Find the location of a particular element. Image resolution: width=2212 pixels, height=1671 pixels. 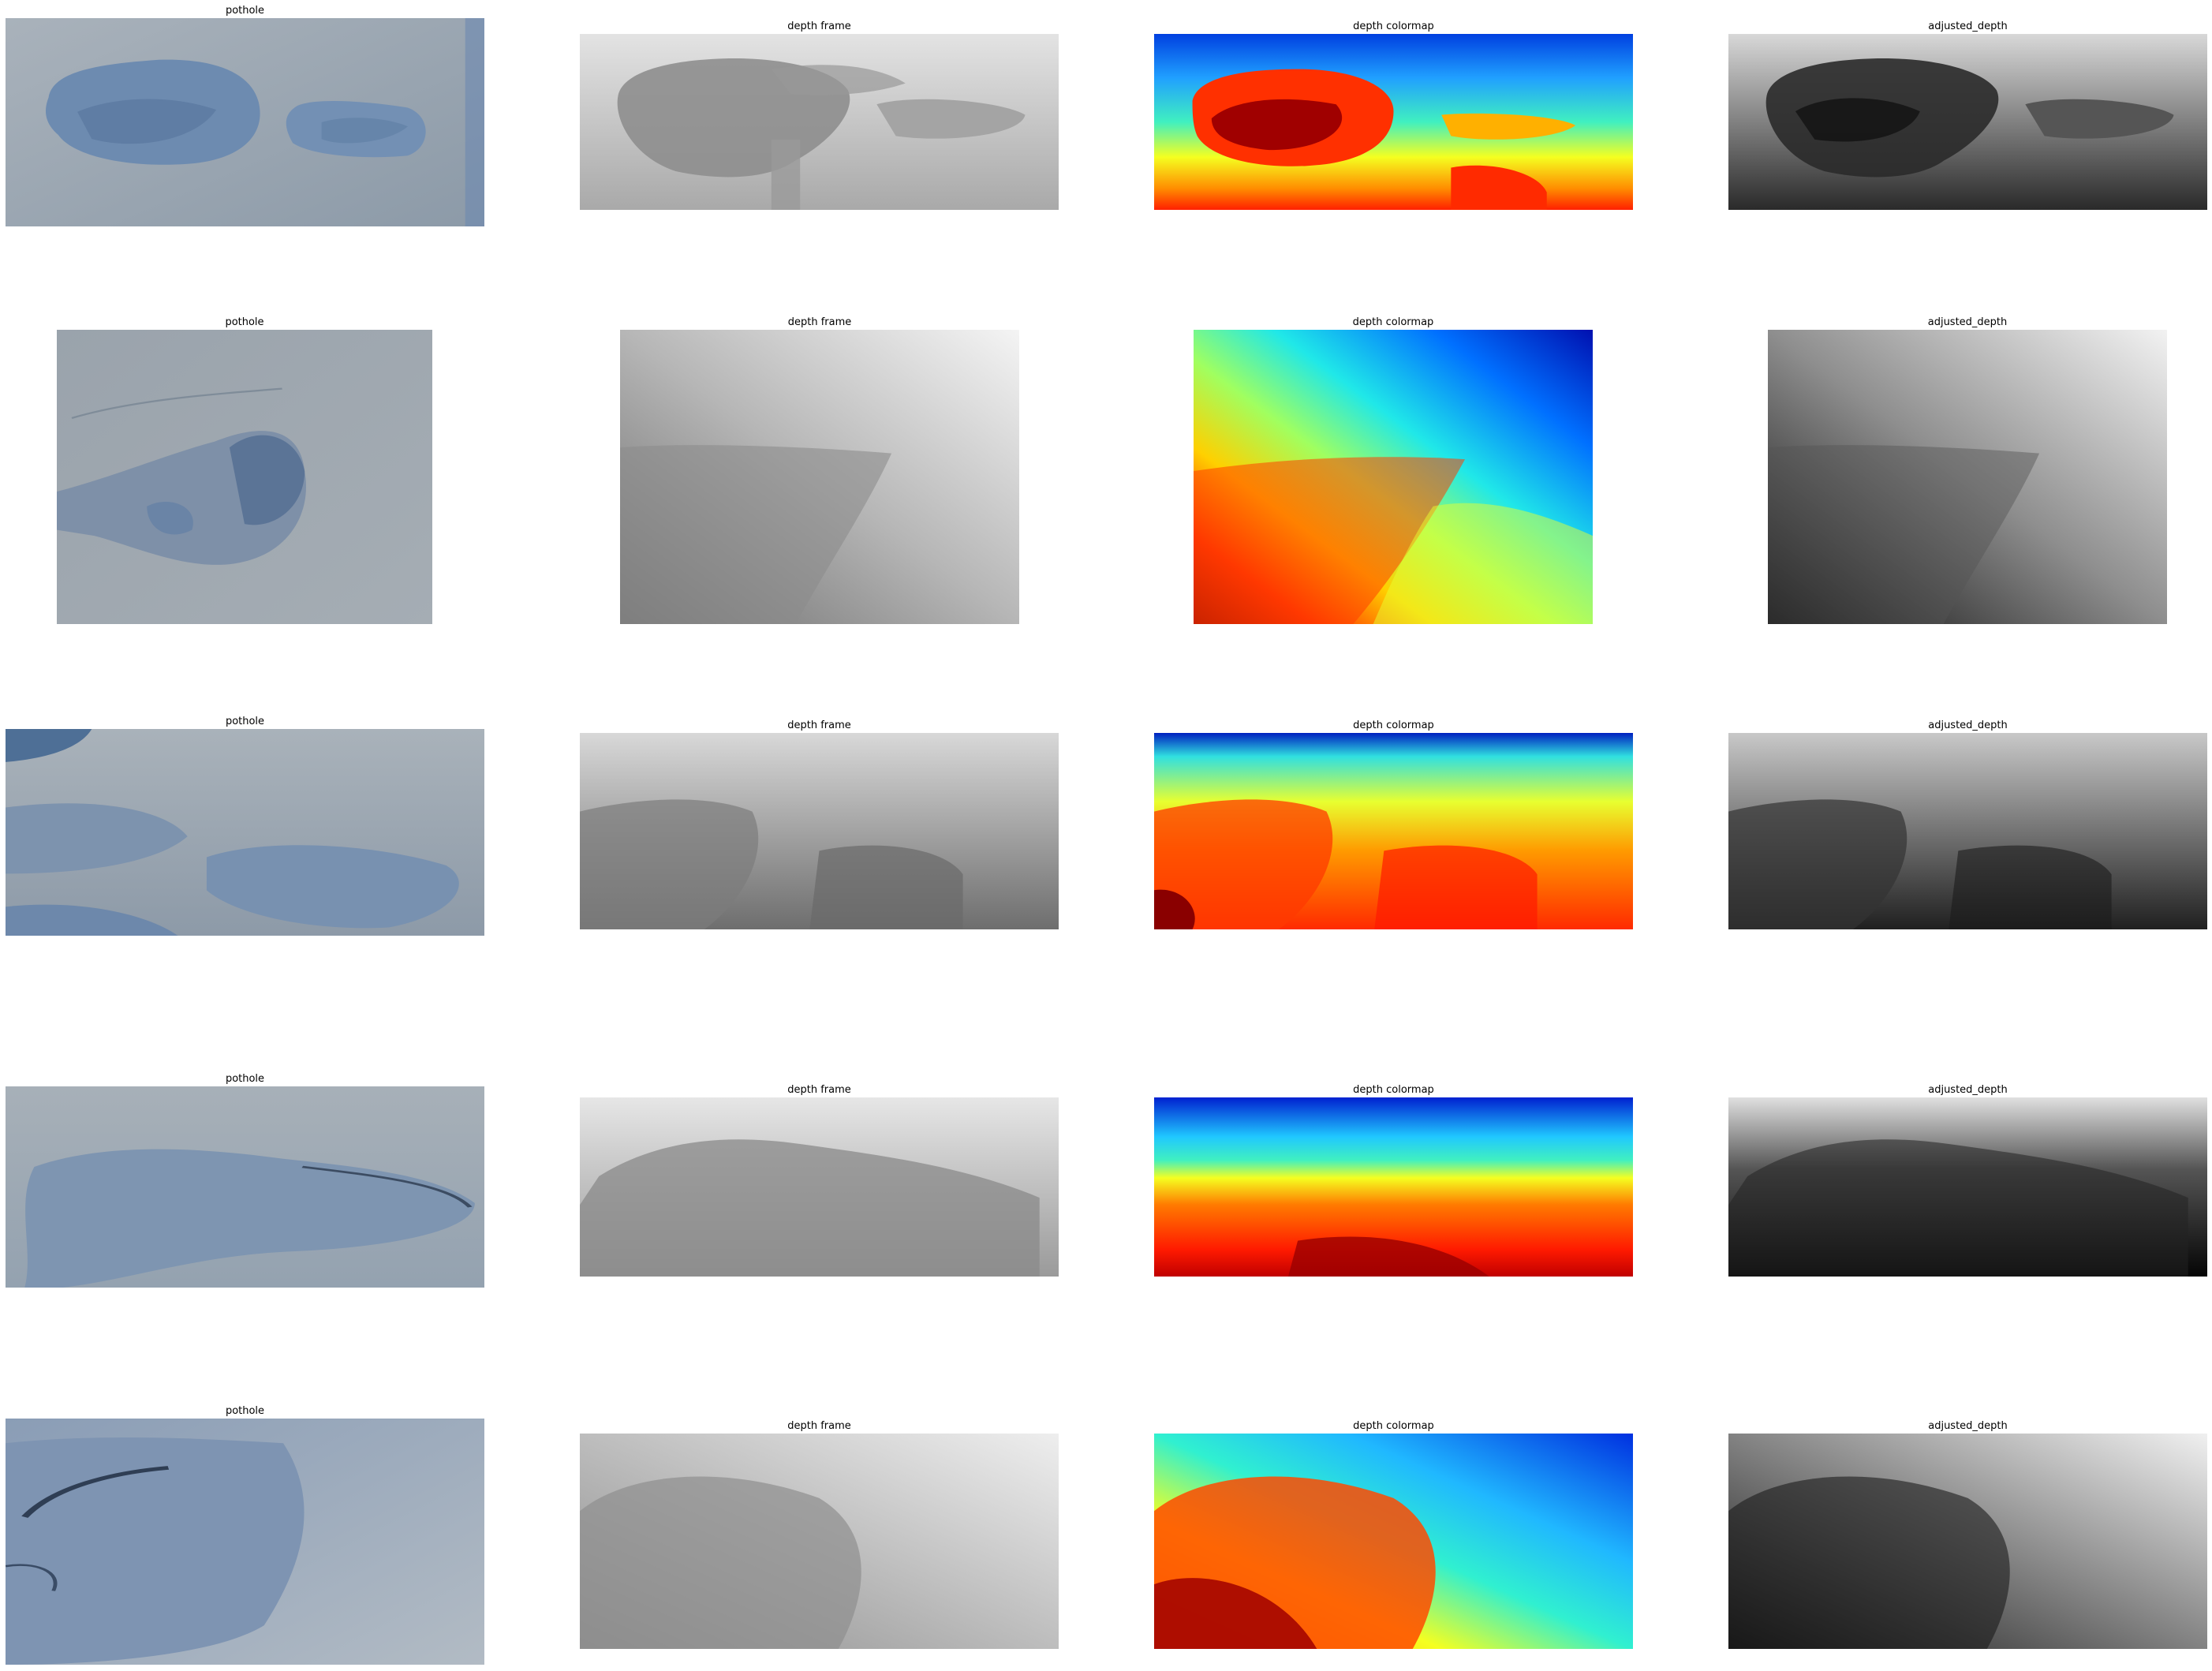

row2-pothole-panel: pothole is located at coordinates (244, 470).